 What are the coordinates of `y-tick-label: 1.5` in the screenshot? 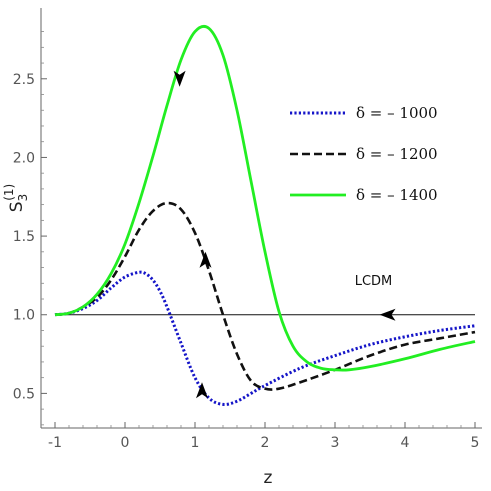 It's located at (24, 237).